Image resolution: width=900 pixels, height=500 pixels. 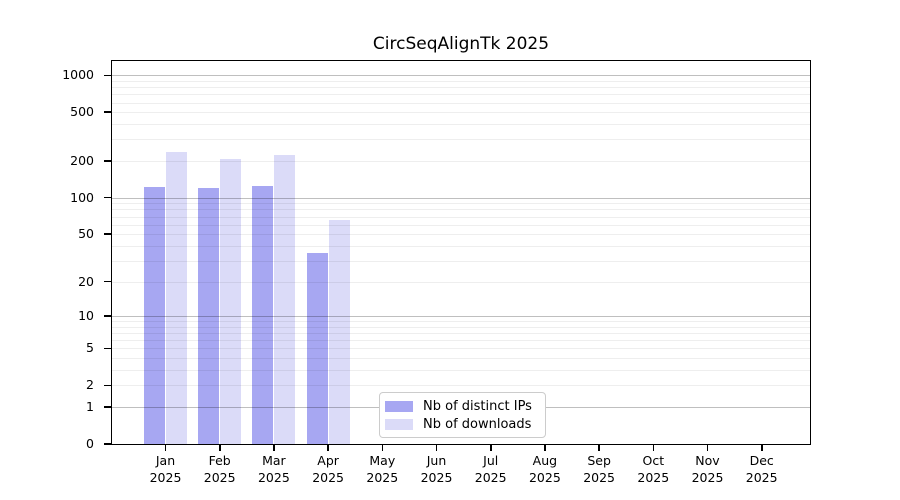 What do you see at coordinates (328, 448) in the screenshot?
I see `x-tick-apr` at bounding box center [328, 448].